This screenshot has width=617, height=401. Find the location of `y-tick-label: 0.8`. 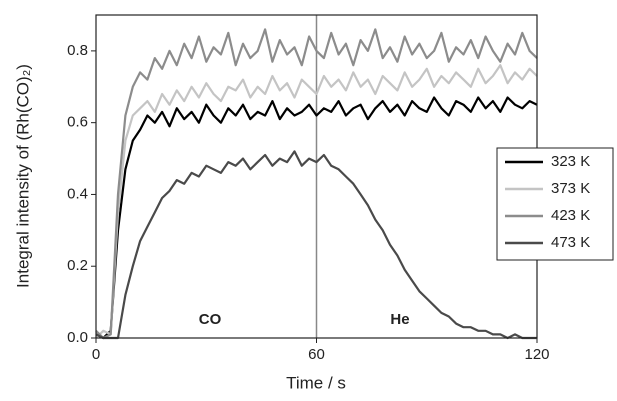

y-tick-label: 0.8 is located at coordinates (77, 50).